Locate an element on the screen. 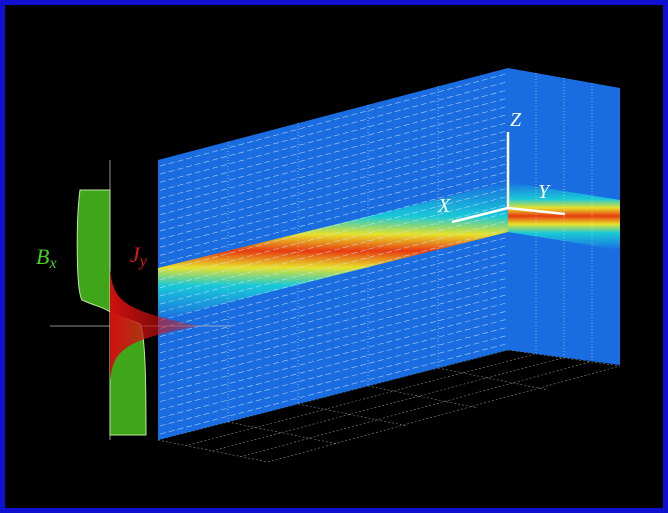 Image resolution: width=668 pixels, height=513 pixels. axis-arrows is located at coordinates (508, 178).